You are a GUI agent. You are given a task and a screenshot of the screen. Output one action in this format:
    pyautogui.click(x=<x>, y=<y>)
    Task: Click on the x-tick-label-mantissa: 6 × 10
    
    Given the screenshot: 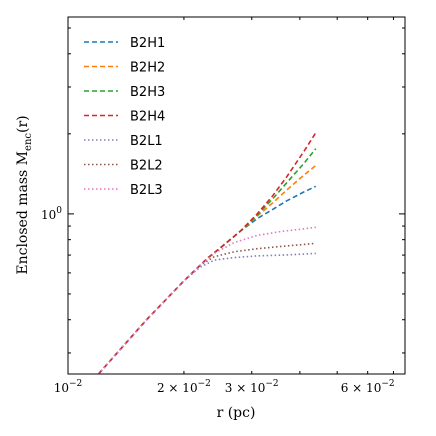 What is the action you would take?
    pyautogui.click(x=361, y=388)
    